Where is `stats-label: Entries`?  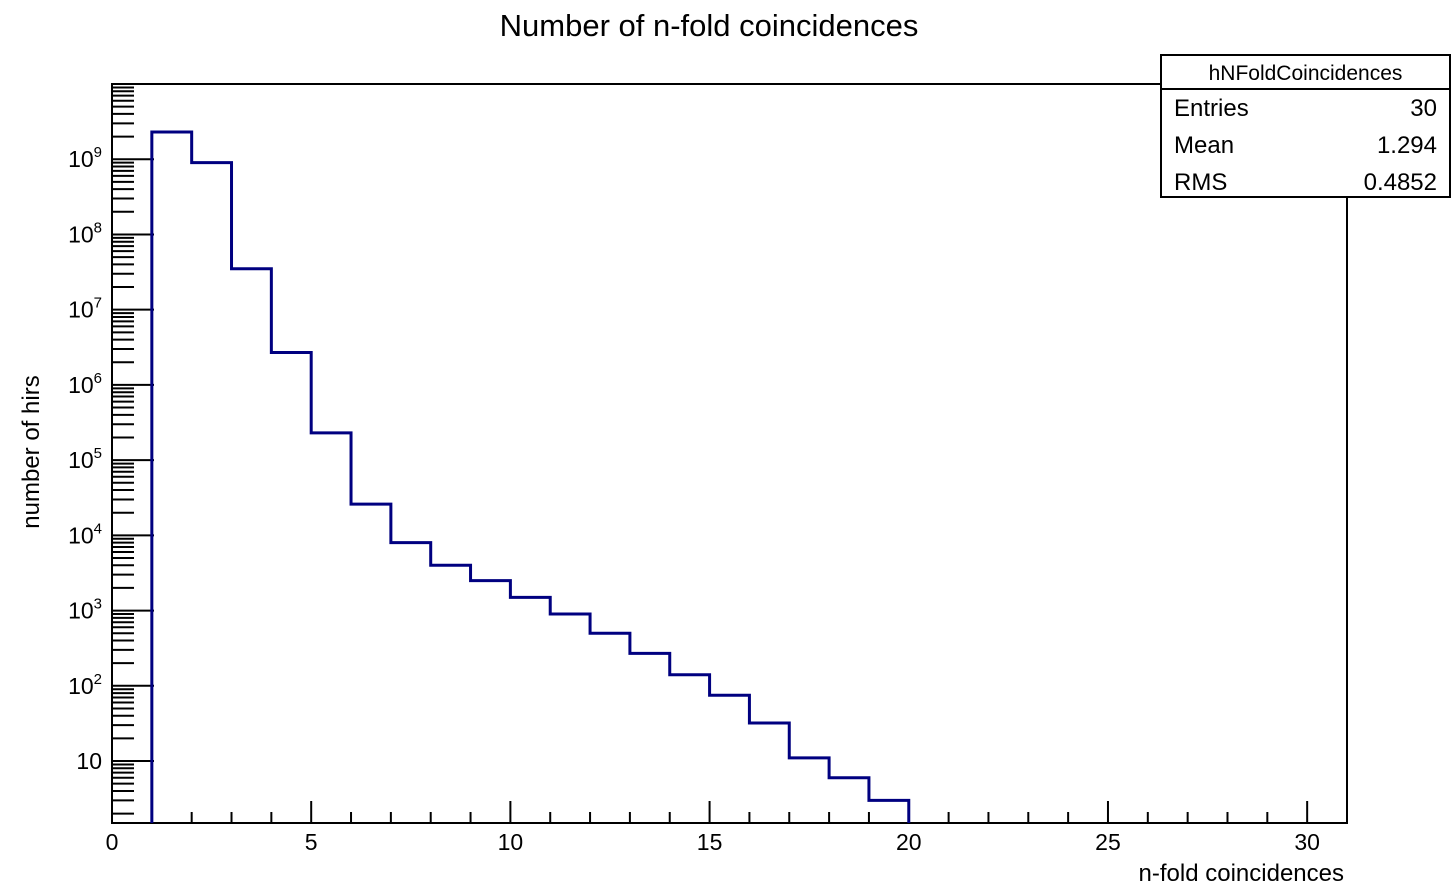 stats-label: Entries is located at coordinates (1211, 108).